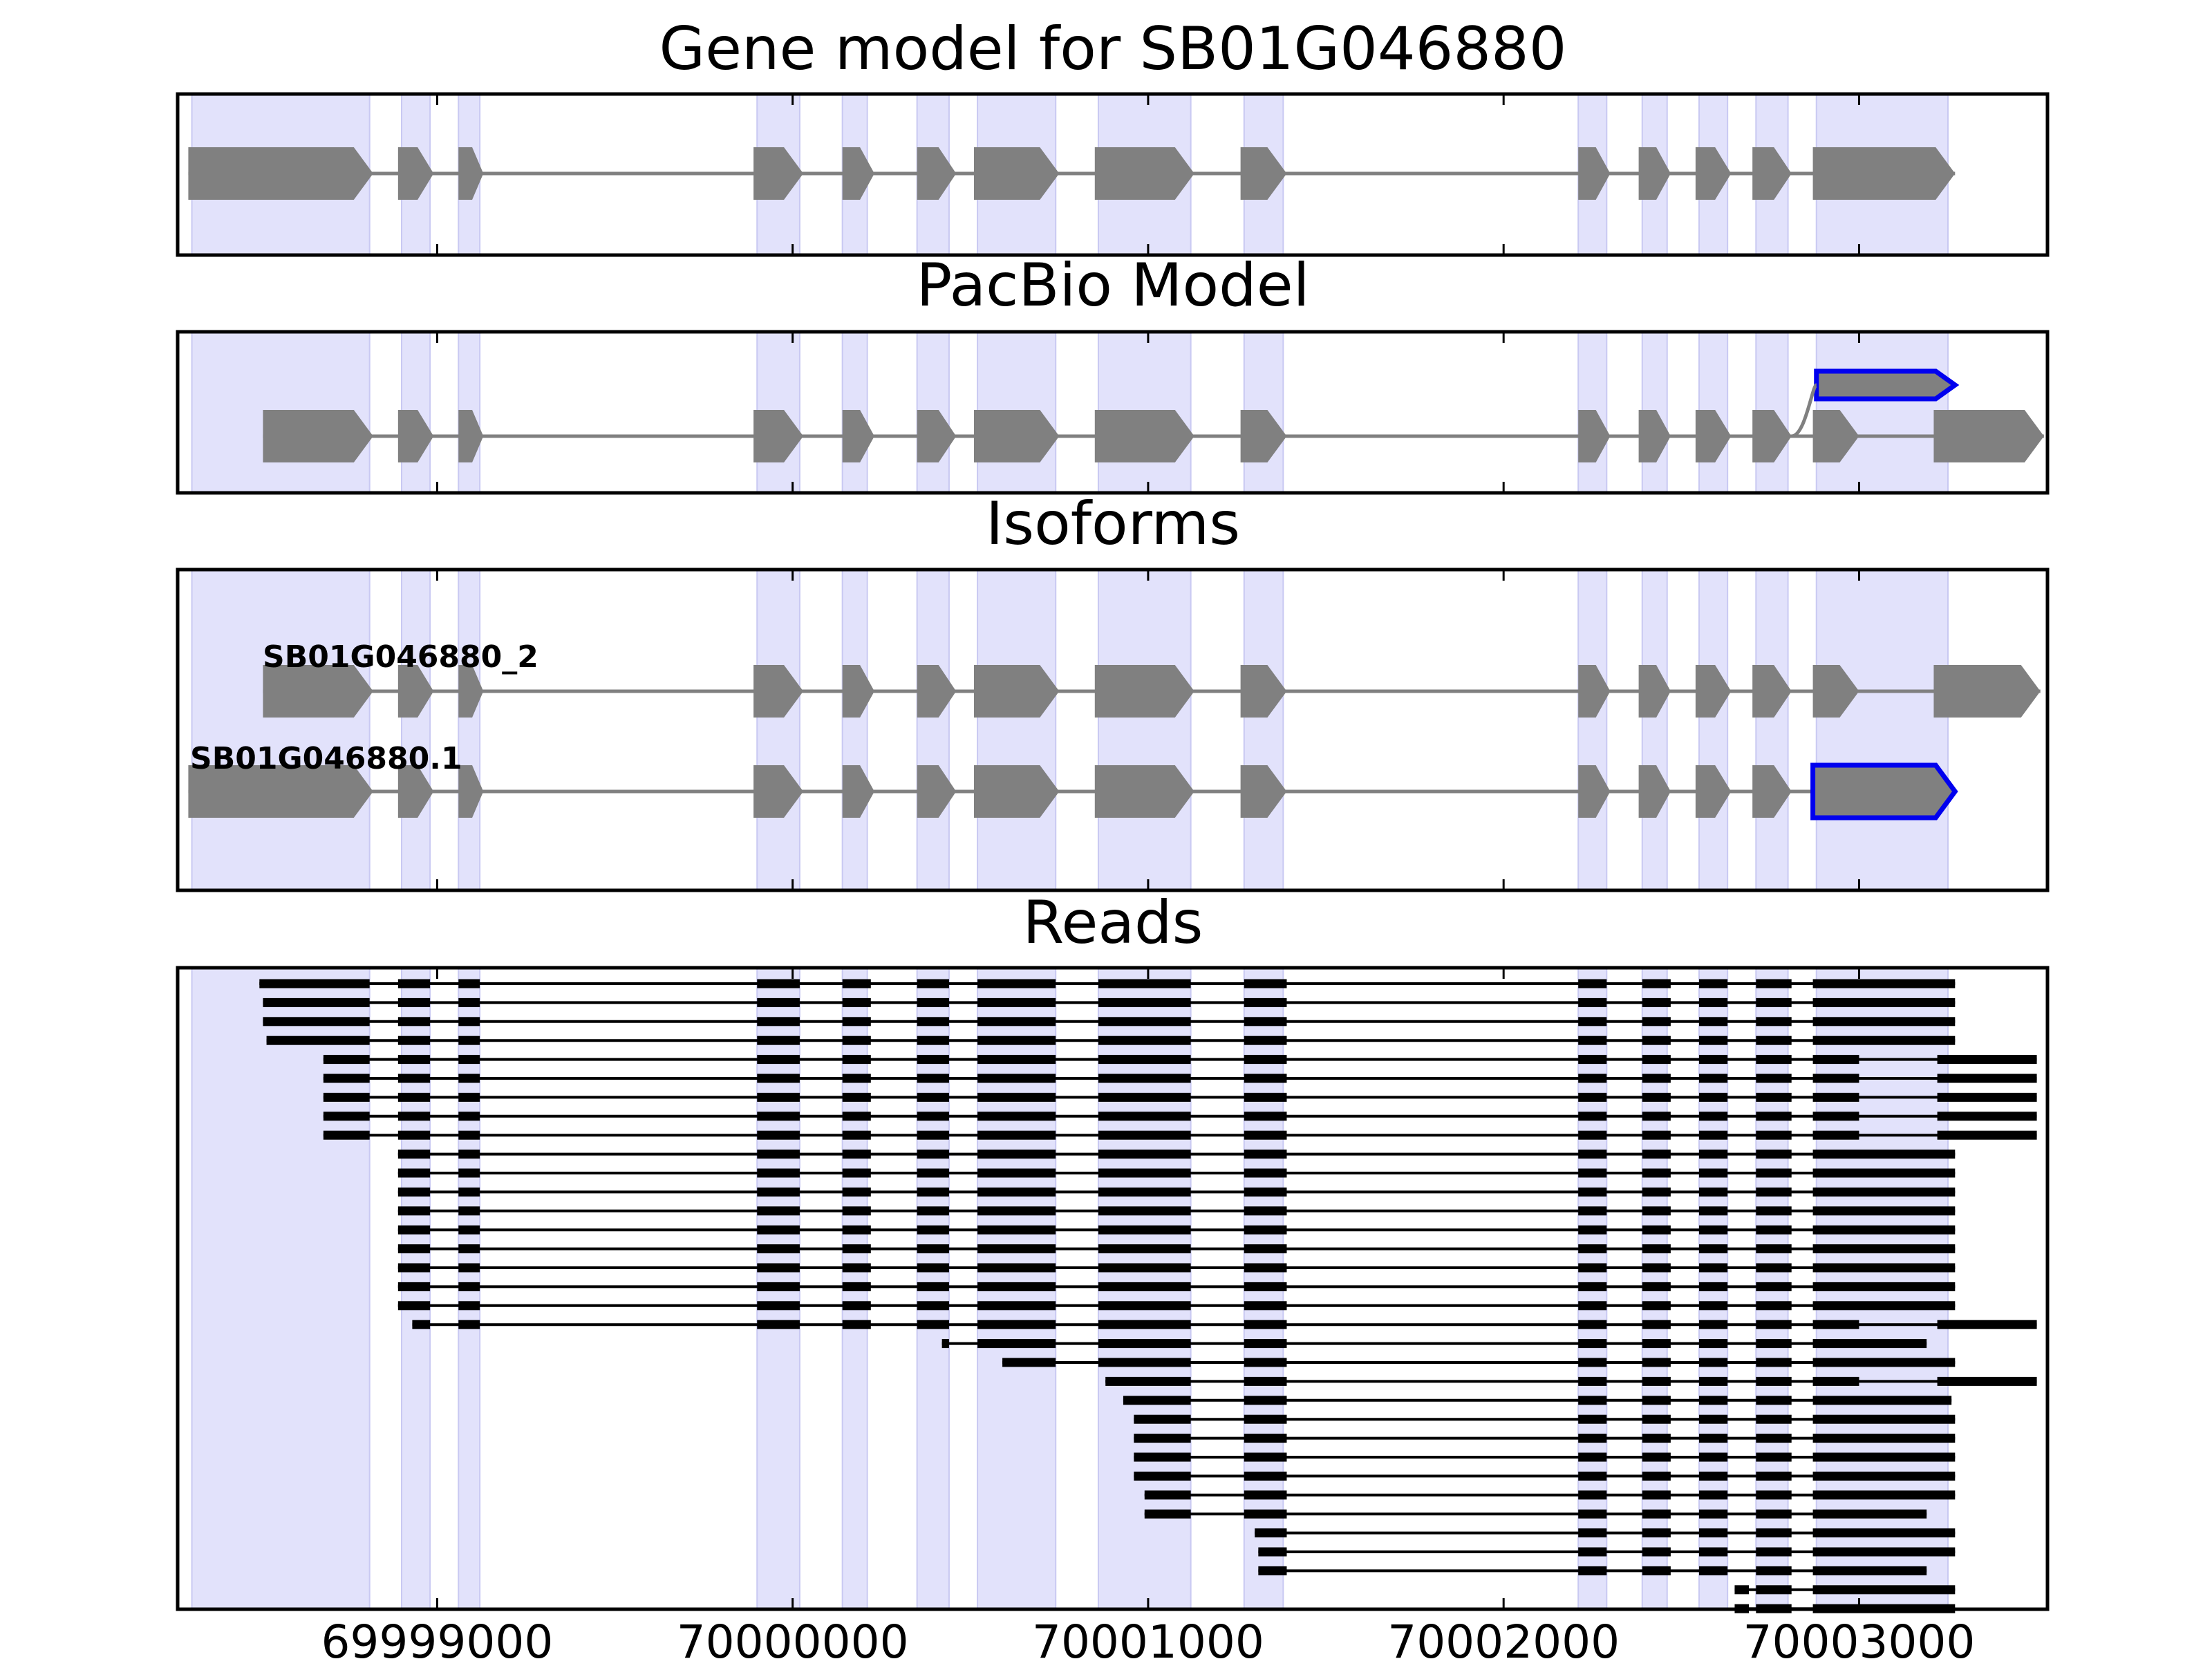  What do you see at coordinates (793, 1637) in the screenshot?
I see `x-tick-label: 70000000` at bounding box center [793, 1637].